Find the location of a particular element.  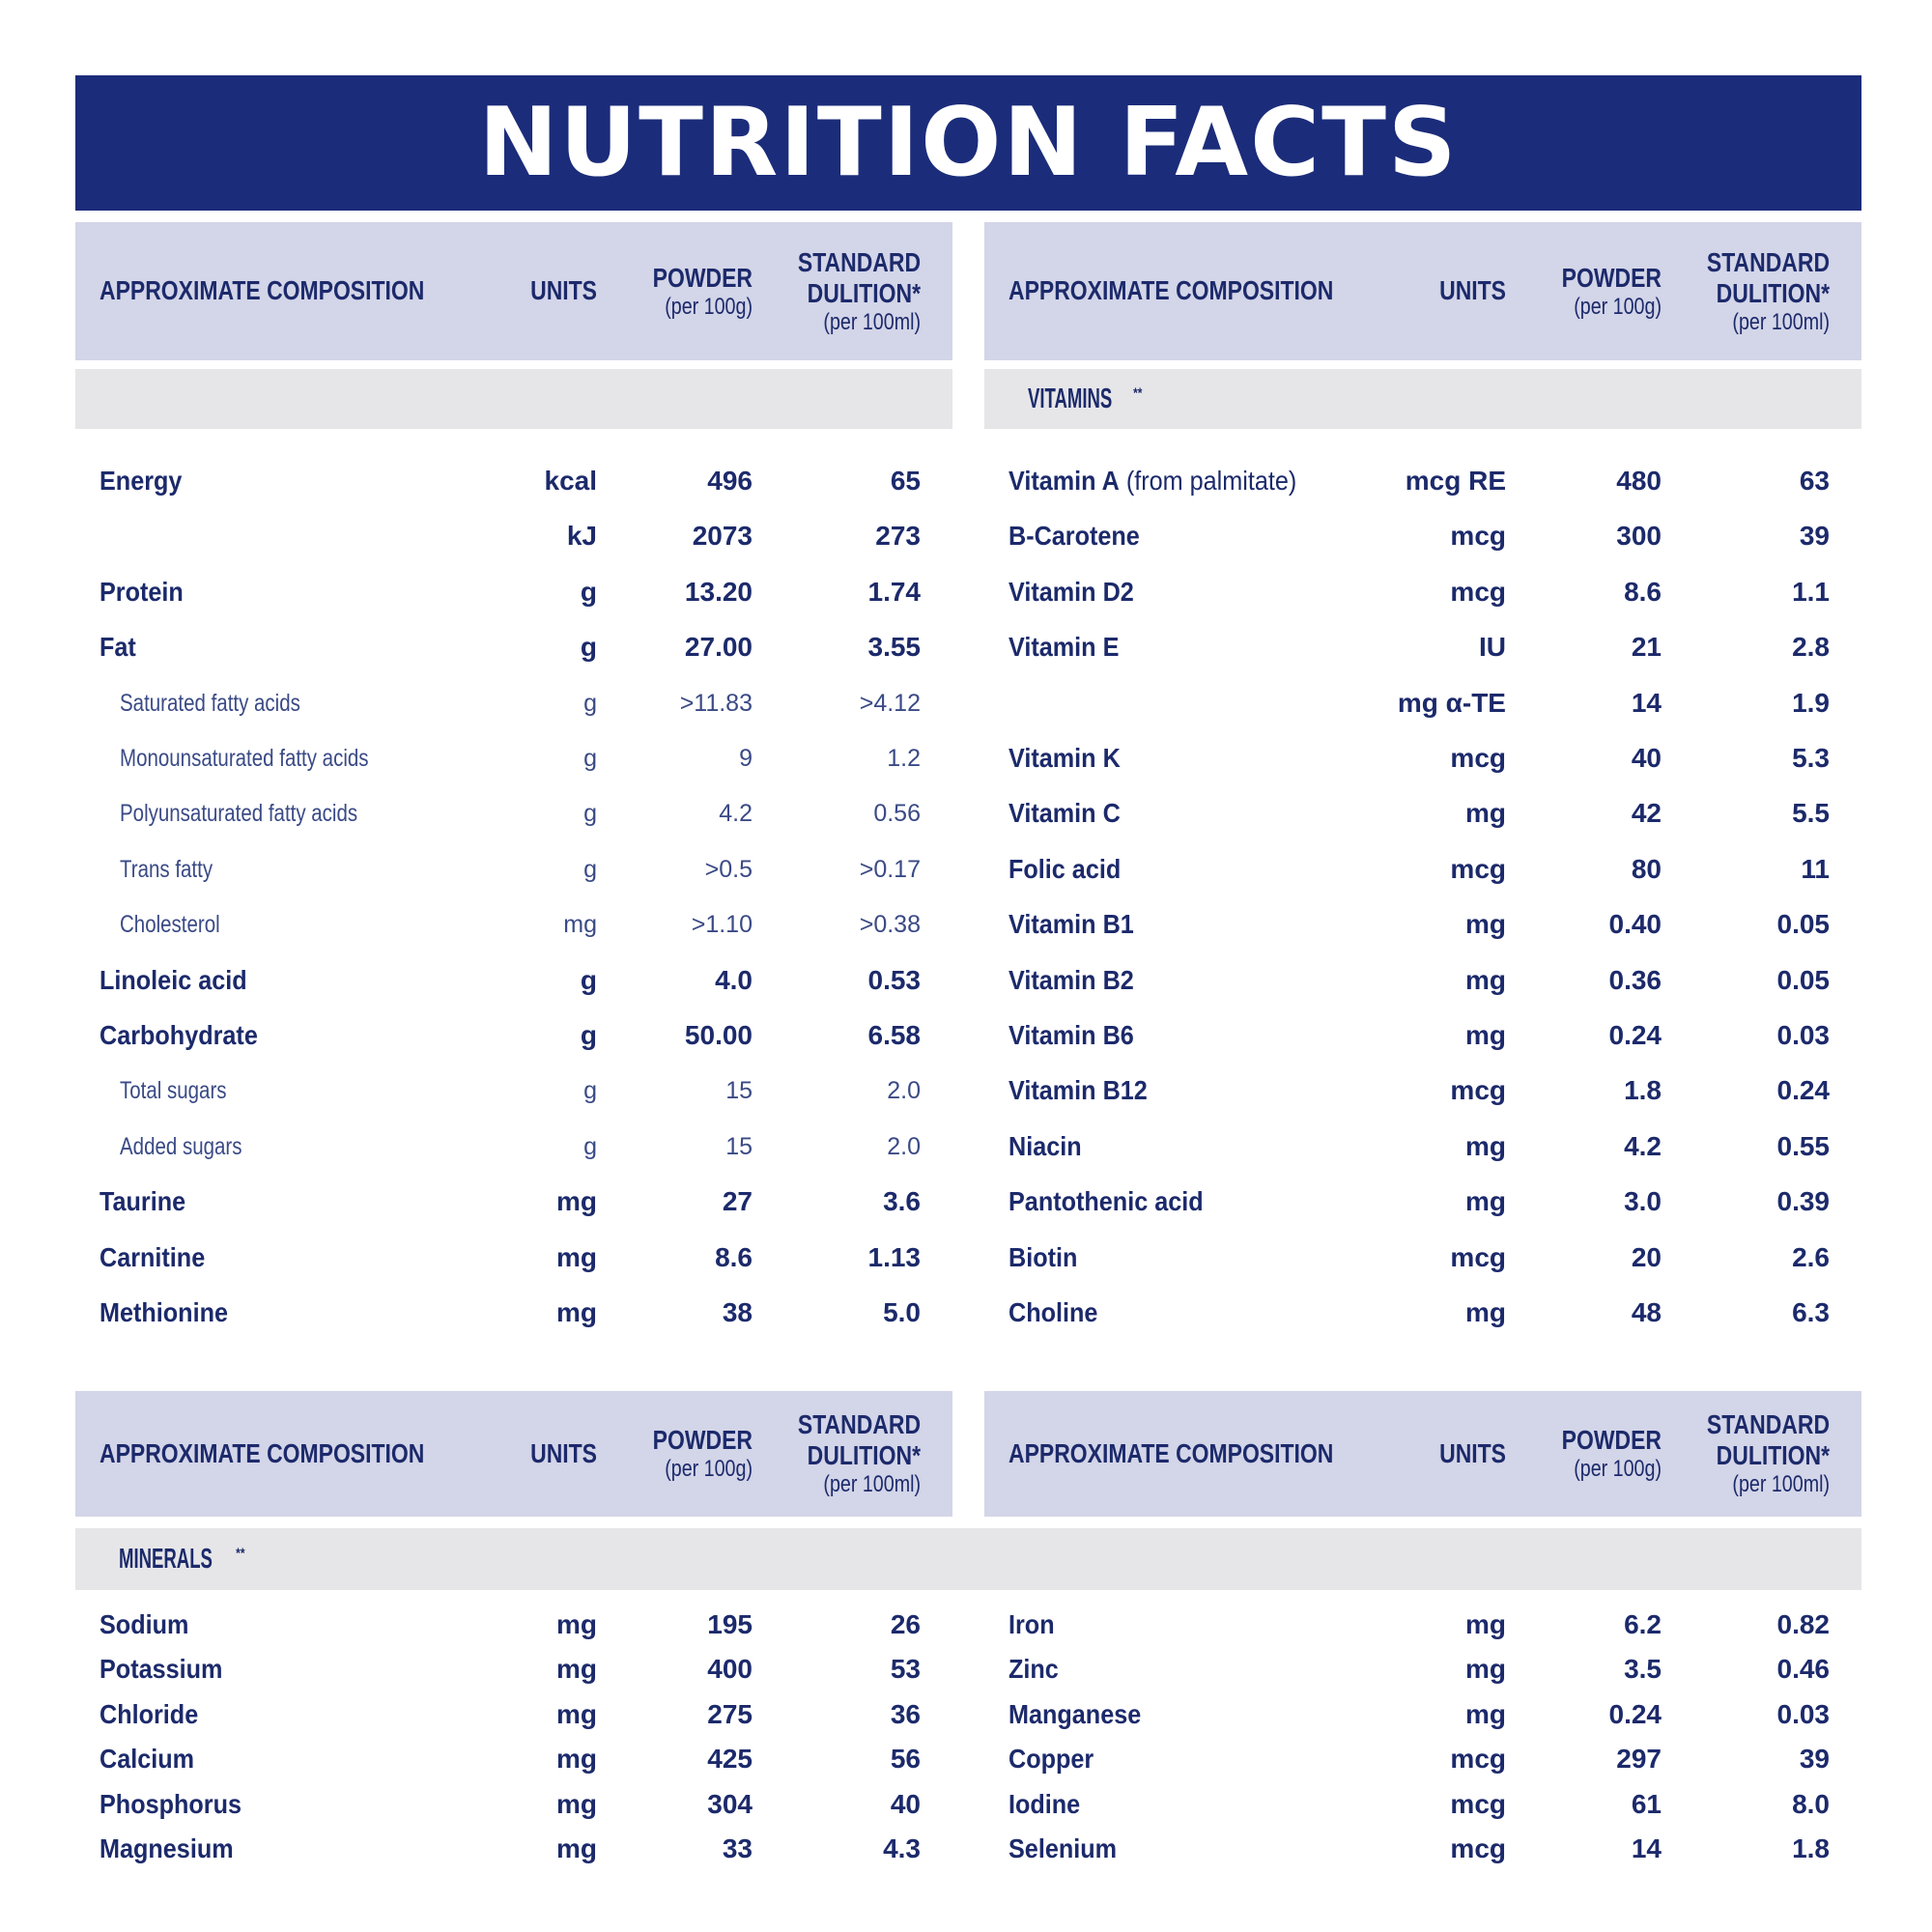

table-row: Trans fatty g >0.5 >0.17 is located at coordinates (513, 869).